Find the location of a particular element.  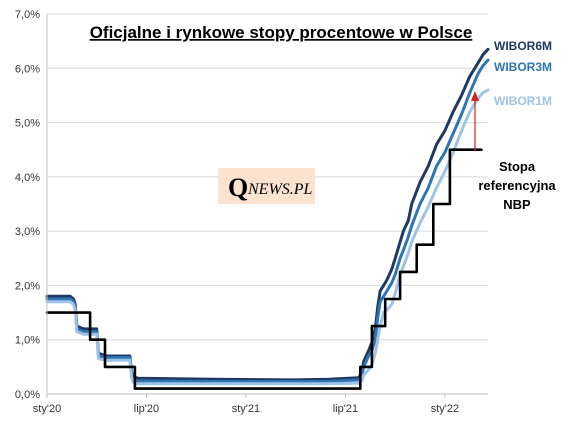

y-tick-label: 2,0% is located at coordinates (27, 286).